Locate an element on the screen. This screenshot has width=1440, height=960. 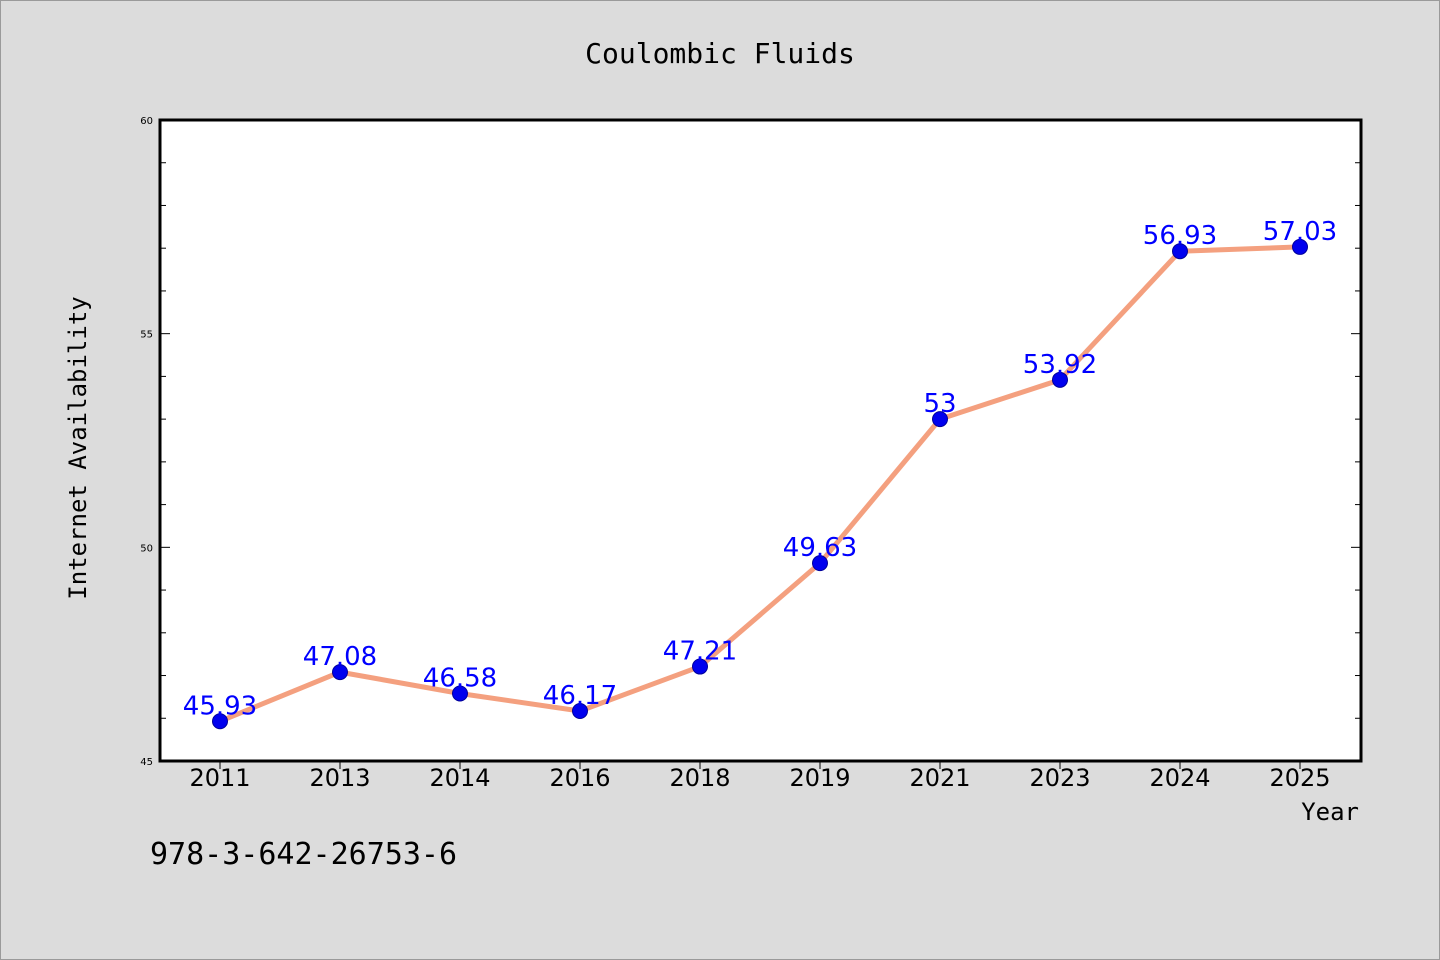
data-label: 56.93 is located at coordinates (1180, 236).